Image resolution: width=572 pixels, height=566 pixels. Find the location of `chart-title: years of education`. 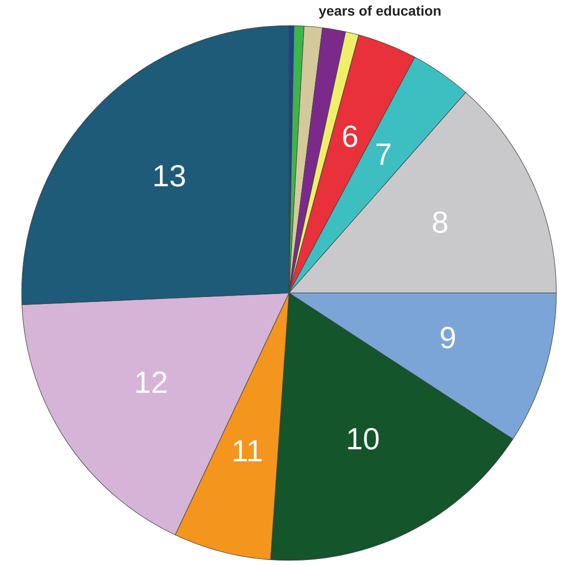

chart-title: years of education is located at coordinates (379, 12).